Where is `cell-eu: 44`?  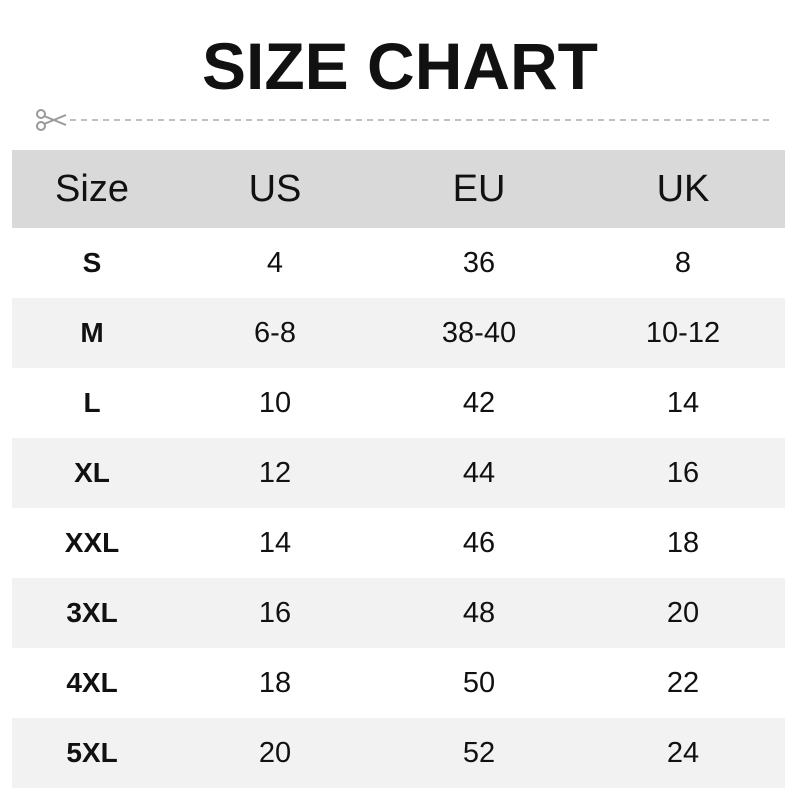 cell-eu: 44 is located at coordinates (479, 472).